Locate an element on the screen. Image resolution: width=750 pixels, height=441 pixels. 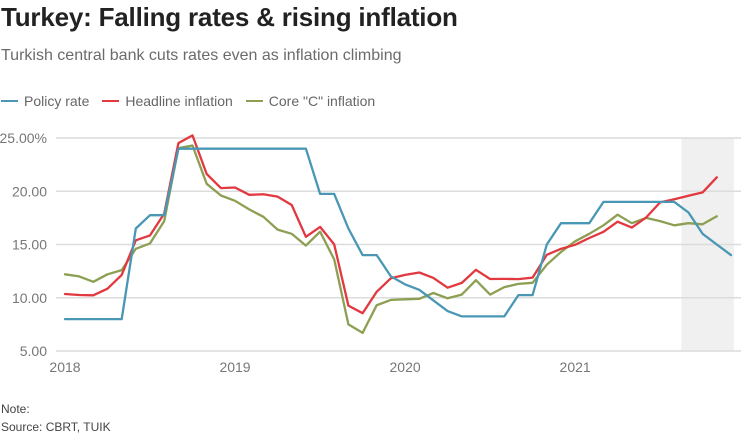
chart-note: Note: is located at coordinates (15, 409).